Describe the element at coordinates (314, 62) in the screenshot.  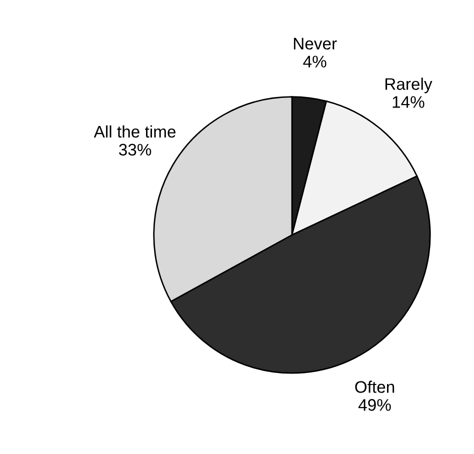
I see `data-label: 4%` at that location.